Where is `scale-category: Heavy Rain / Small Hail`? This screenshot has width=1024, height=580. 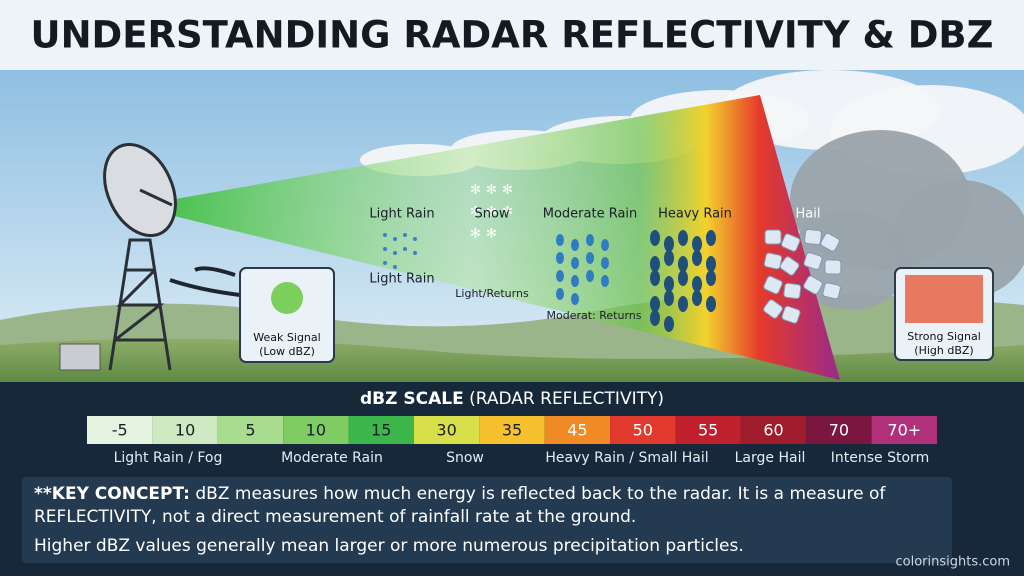 scale-category: Heavy Rain / Small Hail is located at coordinates (626, 458).